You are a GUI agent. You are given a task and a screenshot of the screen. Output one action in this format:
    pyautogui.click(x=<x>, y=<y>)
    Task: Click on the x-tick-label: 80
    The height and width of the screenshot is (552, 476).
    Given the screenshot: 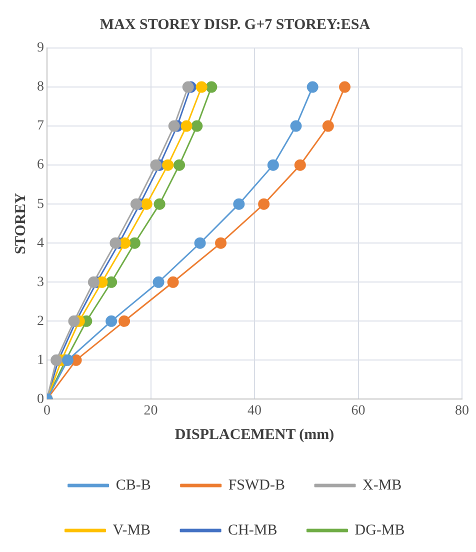 What is the action you would take?
    pyautogui.click(x=462, y=410)
    